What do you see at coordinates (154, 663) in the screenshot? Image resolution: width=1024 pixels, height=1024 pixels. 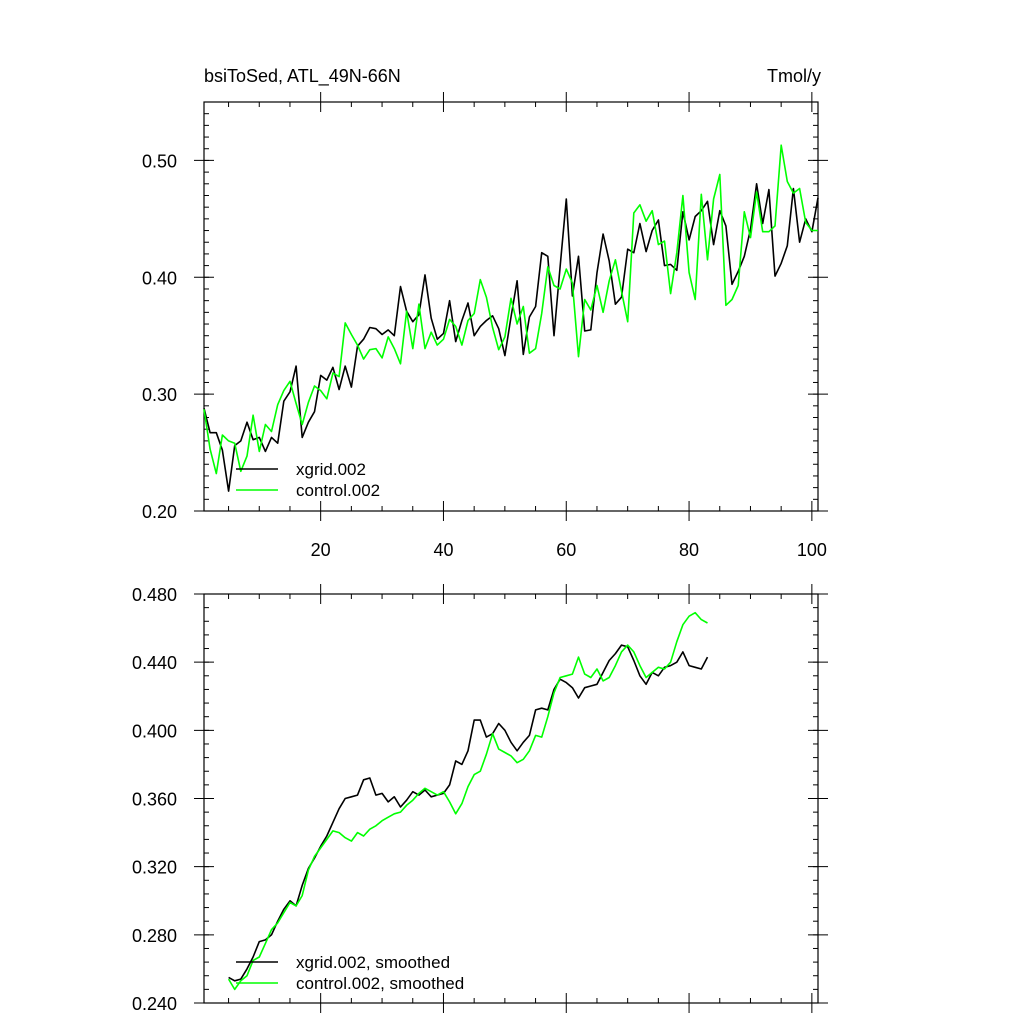 I see `y-tick-label: 0.440` at bounding box center [154, 663].